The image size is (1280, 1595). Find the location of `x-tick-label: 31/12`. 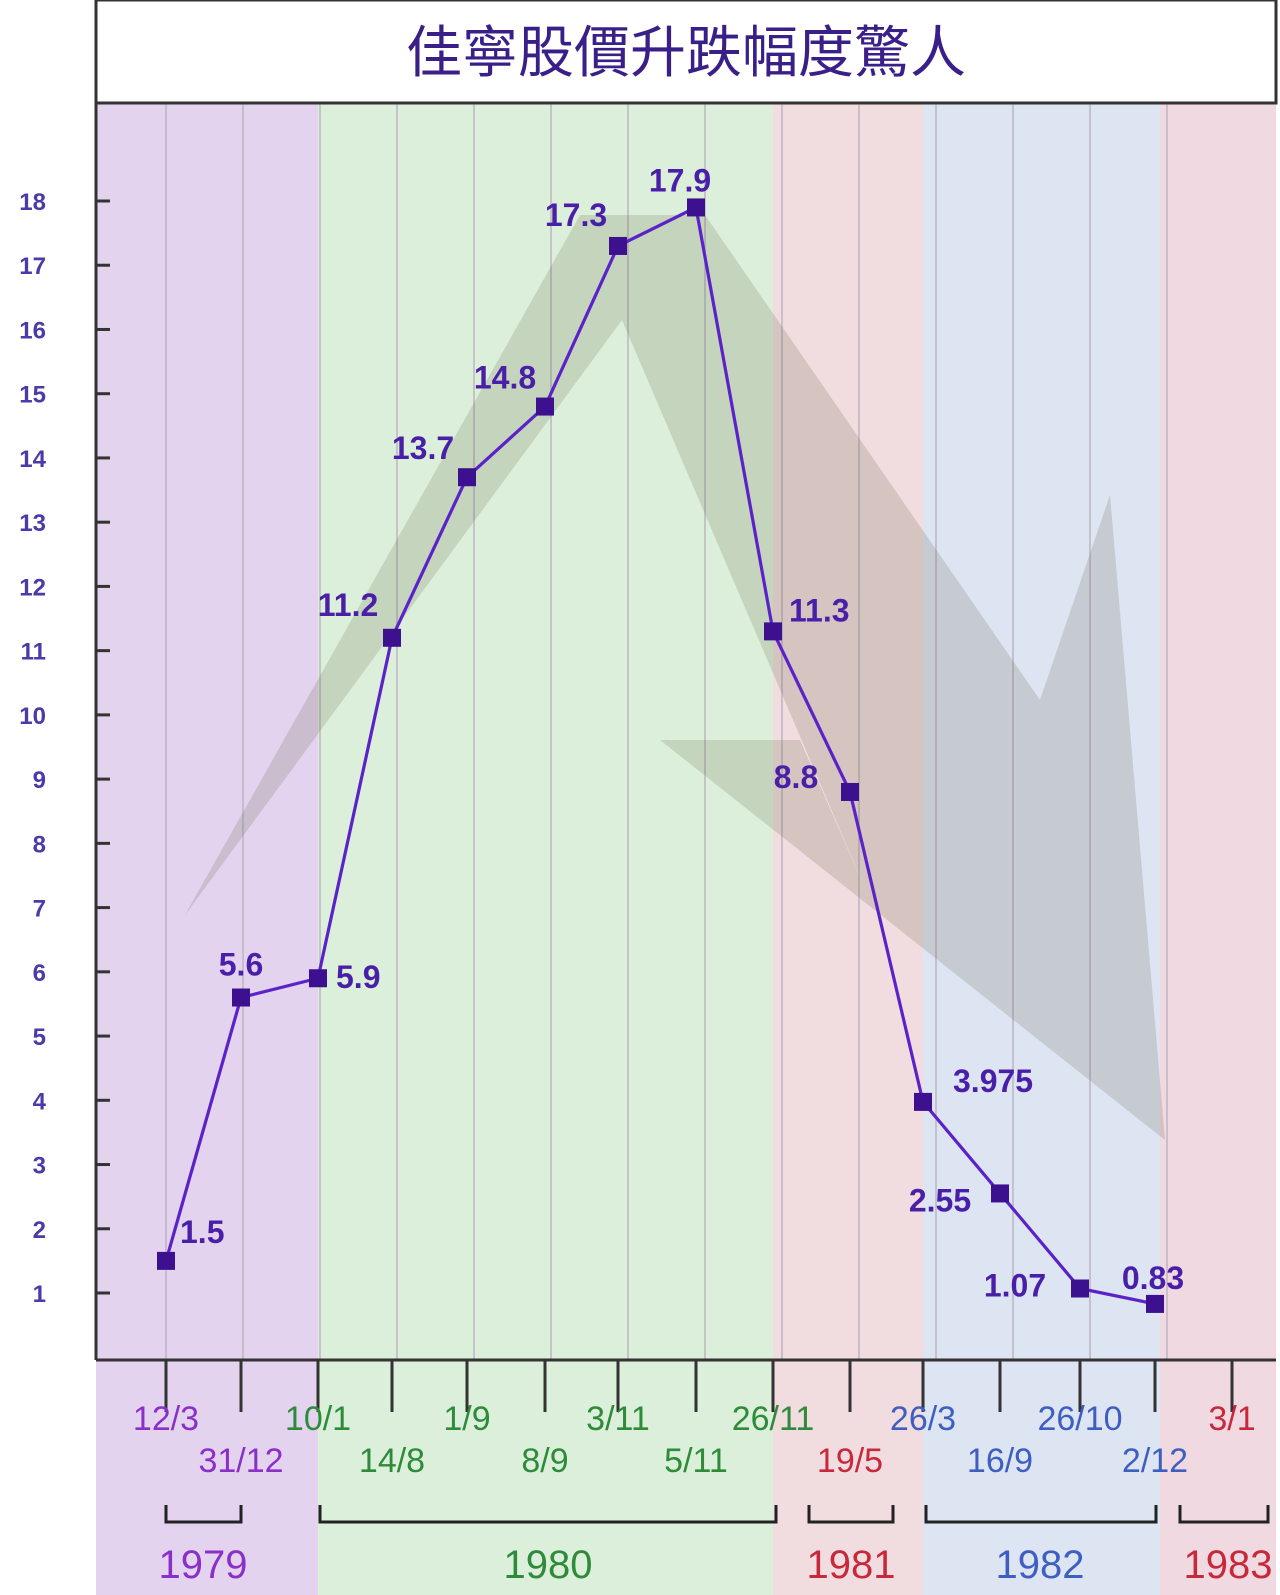

x-tick-label: 31/12 is located at coordinates (240, 1461).